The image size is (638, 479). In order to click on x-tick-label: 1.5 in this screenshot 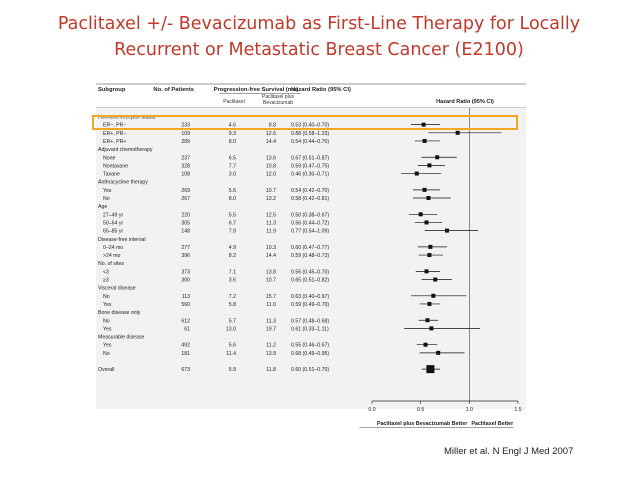, I will do `click(517, 410)`.